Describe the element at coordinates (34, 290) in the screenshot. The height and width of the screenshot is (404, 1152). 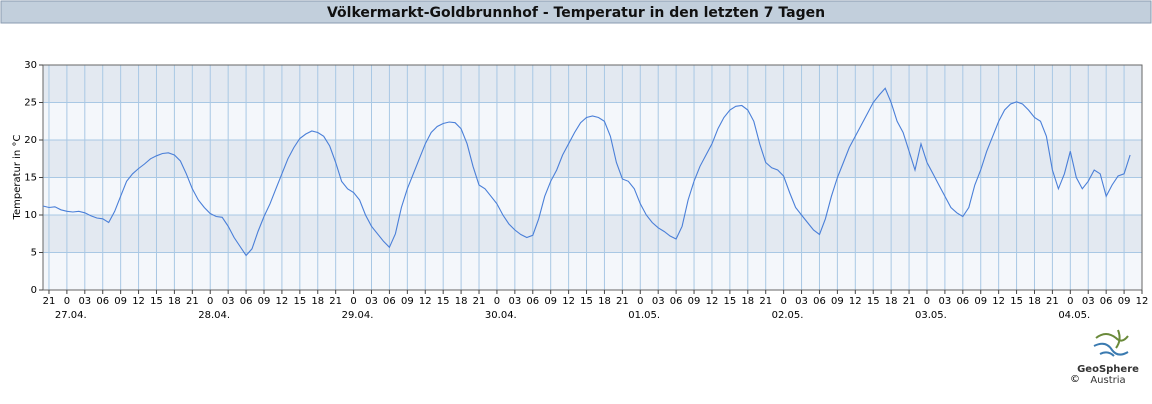
I see `y-tick-label: 0` at that location.